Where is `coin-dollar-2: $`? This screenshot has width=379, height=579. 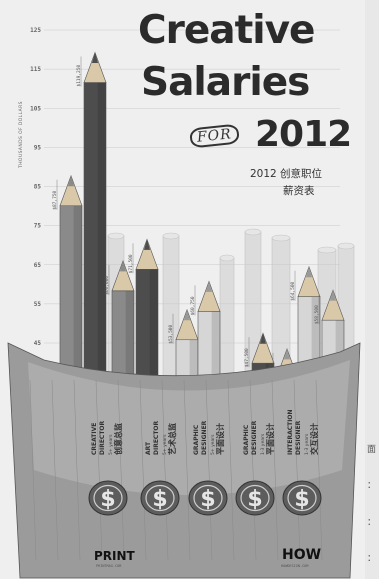
coin-dollar-2: $ is located at coordinates (207, 499).